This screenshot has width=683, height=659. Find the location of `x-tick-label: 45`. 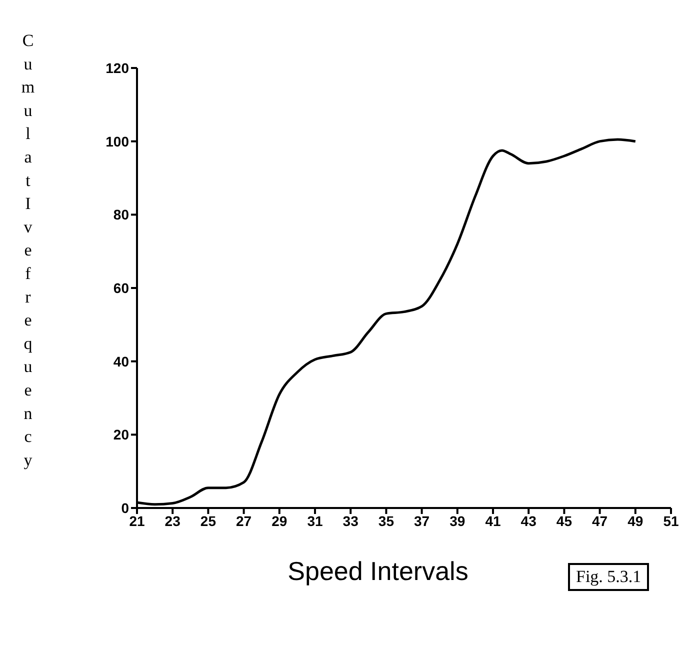

x-tick-label: 45 is located at coordinates (564, 520).